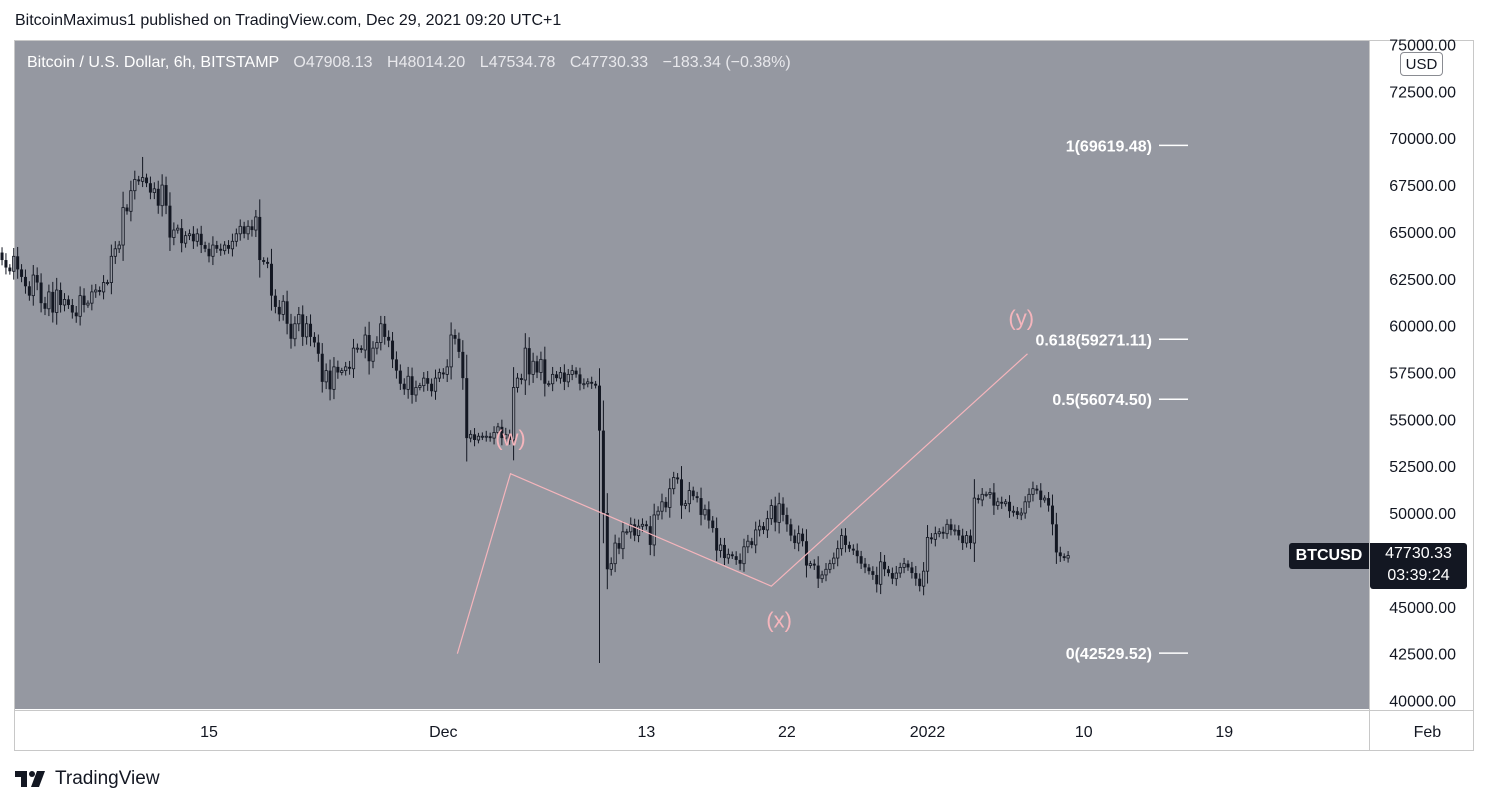  Describe the element at coordinates (299, 62) in the screenshot. I see `legend-open-key: O` at that location.